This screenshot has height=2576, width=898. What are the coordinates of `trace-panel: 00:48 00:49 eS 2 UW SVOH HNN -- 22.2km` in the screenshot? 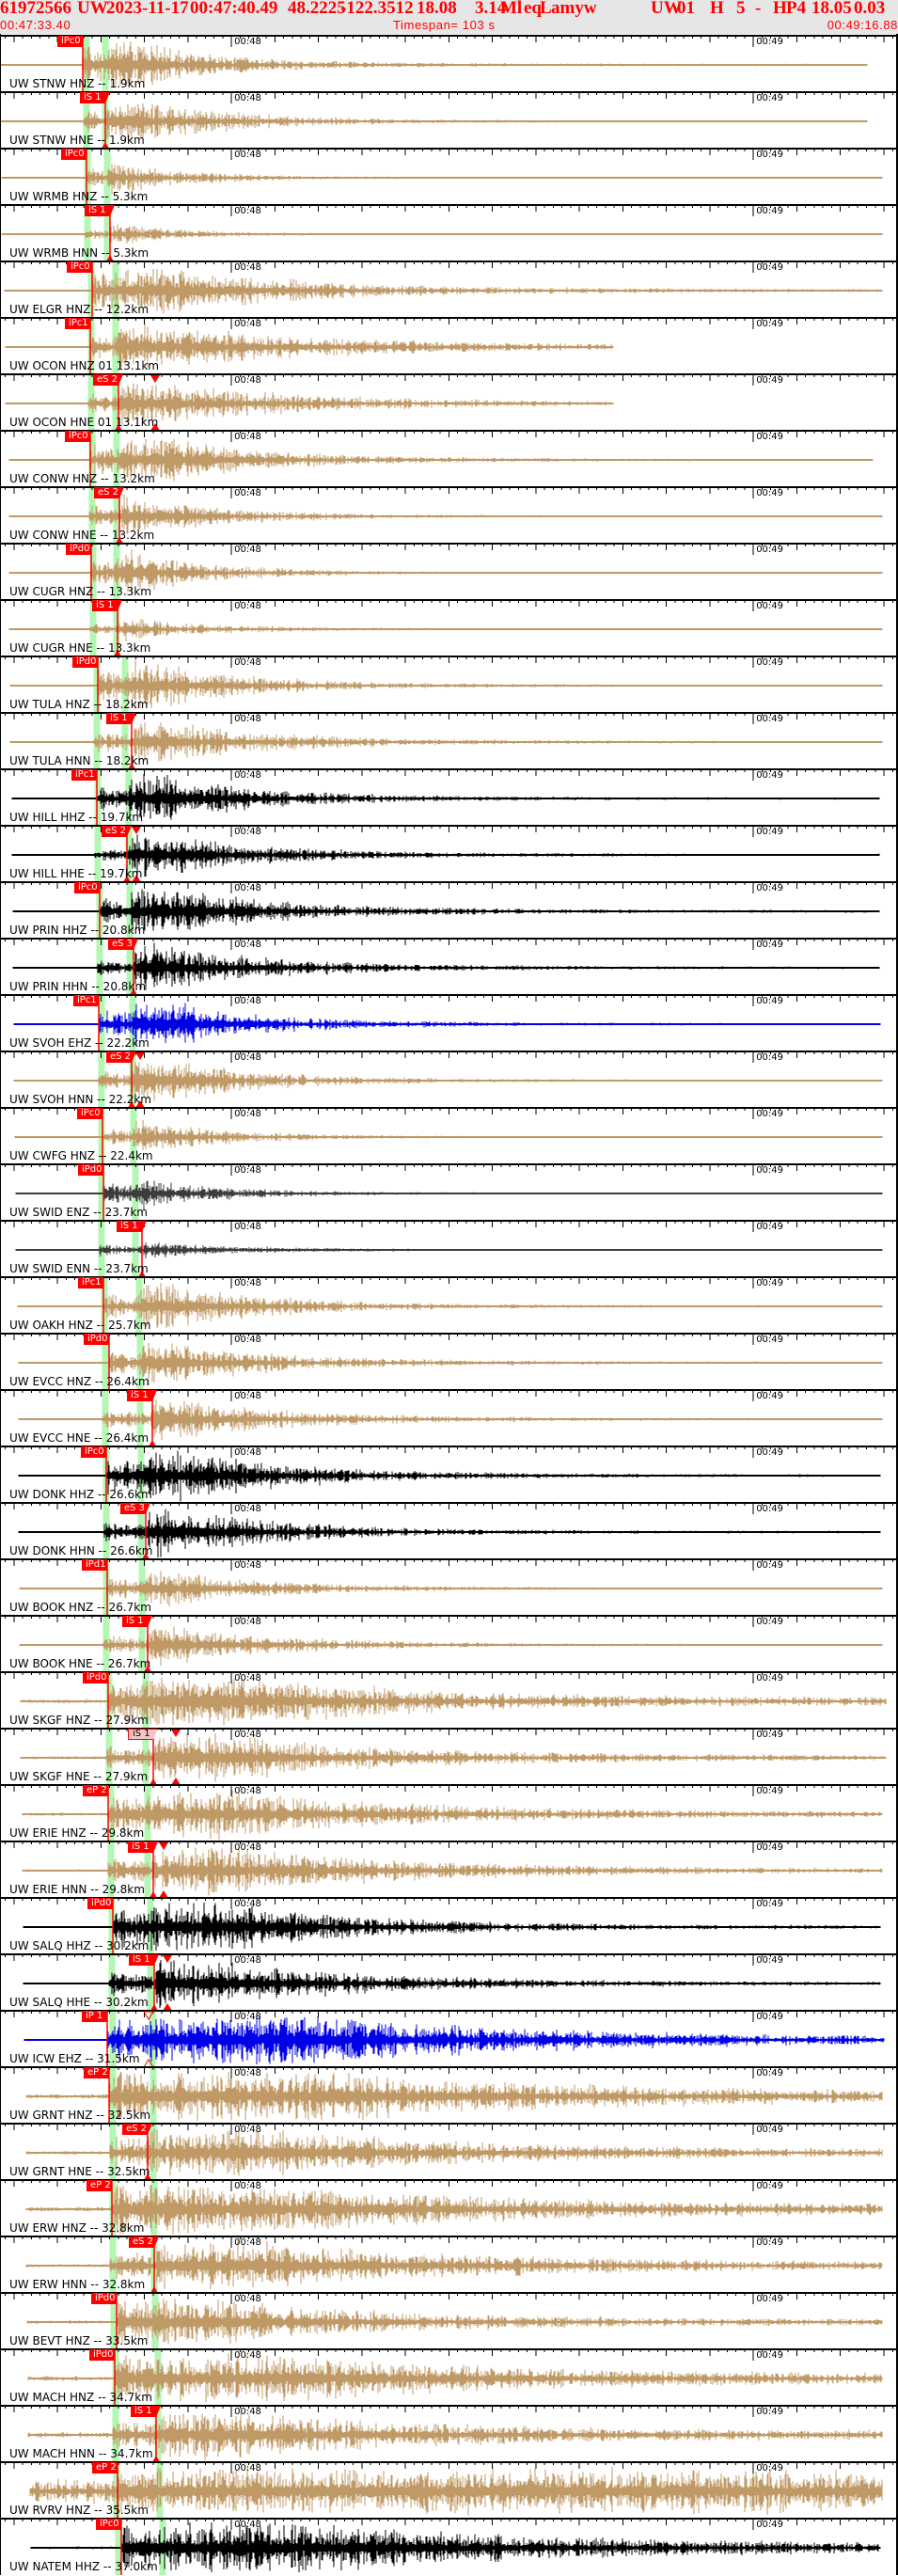 It's located at (449, 1080).